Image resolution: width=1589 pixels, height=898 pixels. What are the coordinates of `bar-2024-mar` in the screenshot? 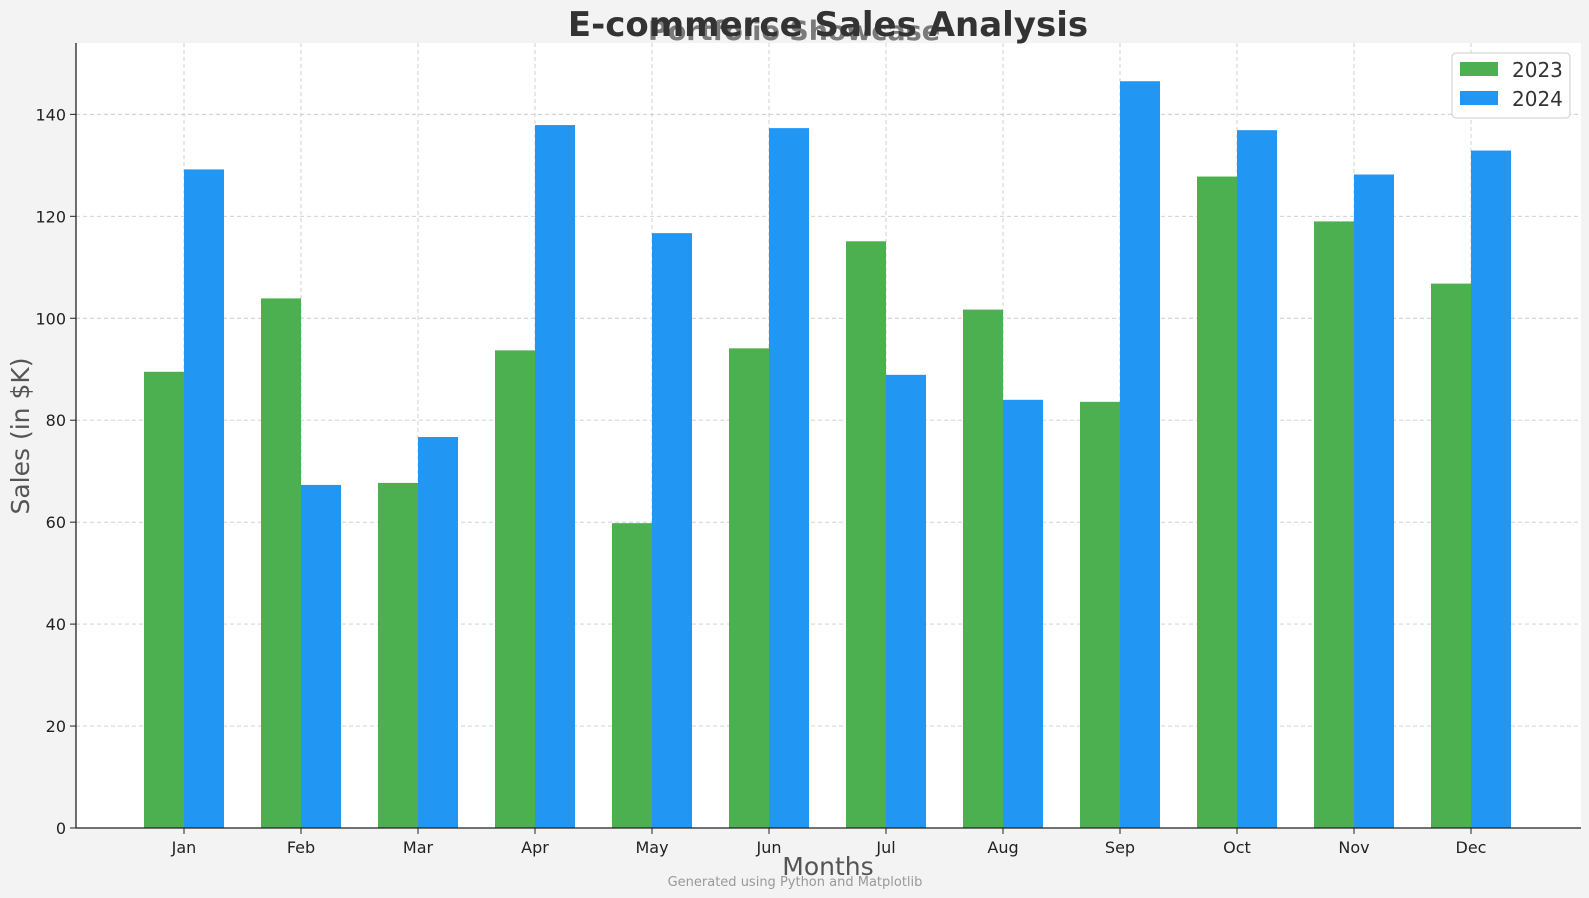 It's located at (438, 632).